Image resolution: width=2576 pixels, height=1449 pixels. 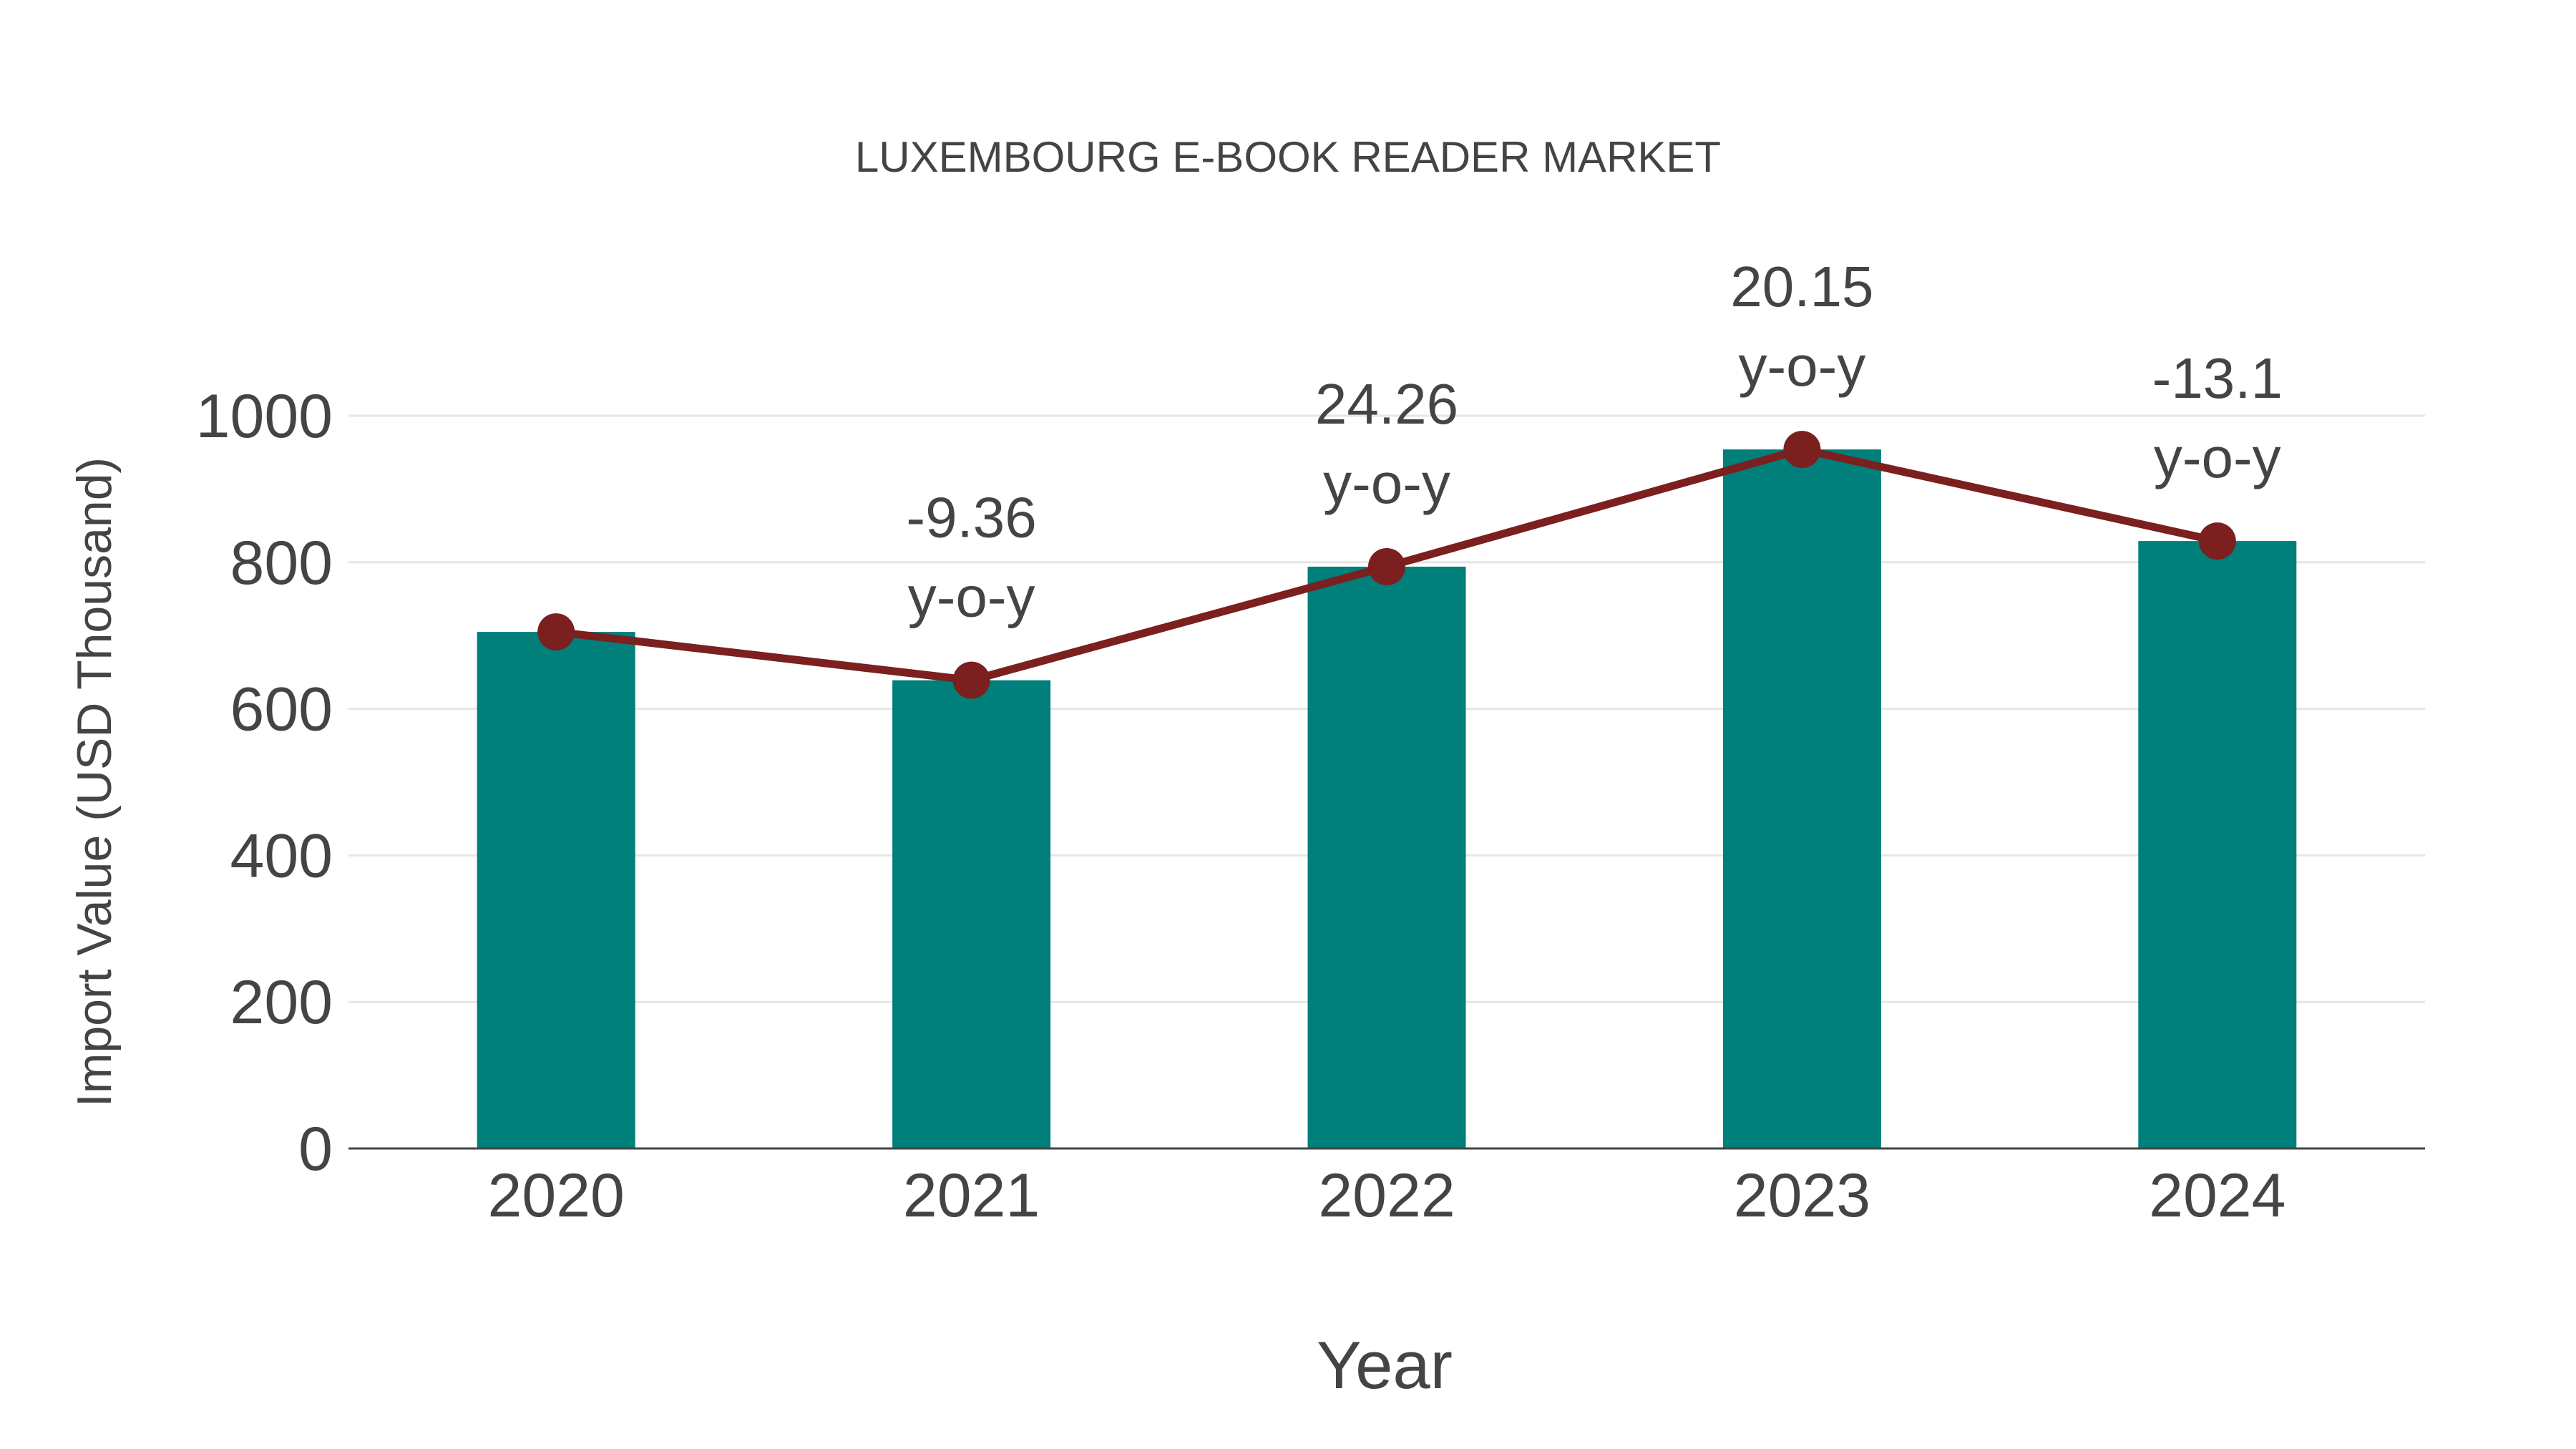 I want to click on line-marker-2020, so click(x=556, y=632).